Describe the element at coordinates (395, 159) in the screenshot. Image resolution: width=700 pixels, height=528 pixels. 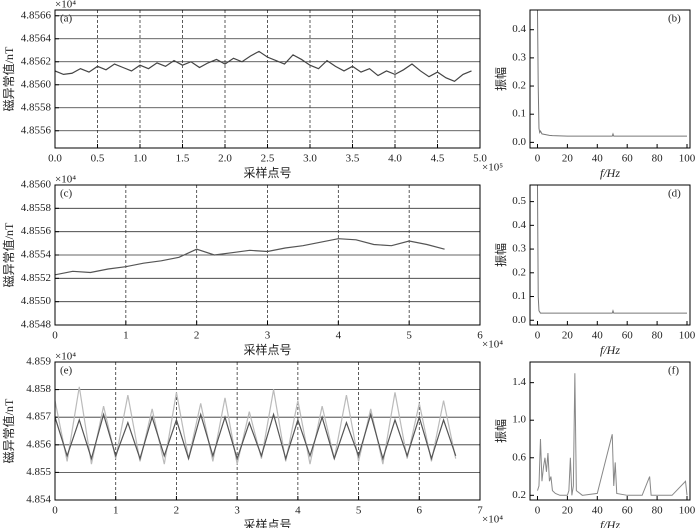
I see `x-tick-label: 4.0` at that location.